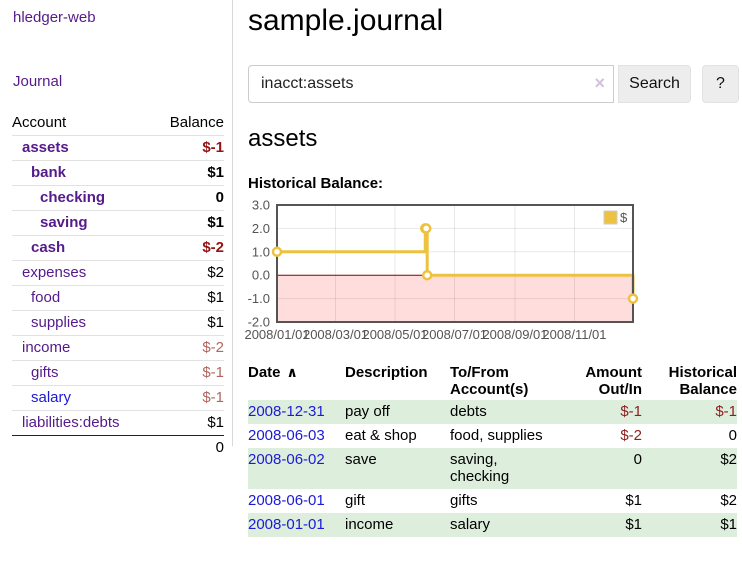  Describe the element at coordinates (261, 205) in the screenshot. I see `y-tick-label: 3.0` at that location.